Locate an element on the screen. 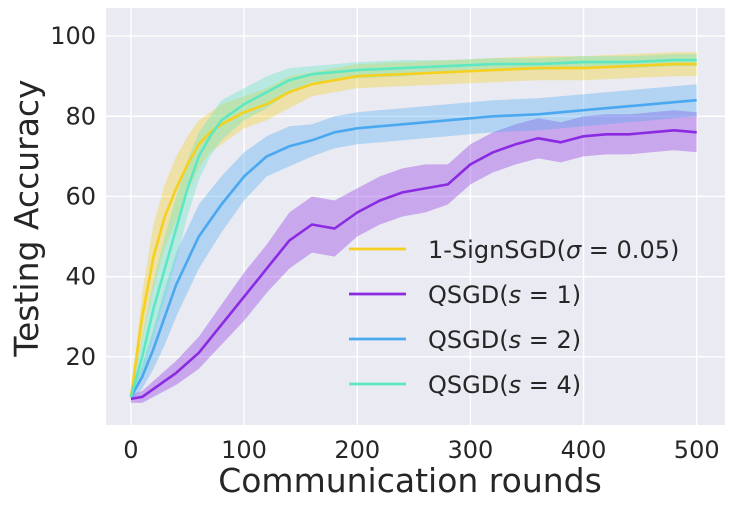 This screenshot has height=509, width=734. x-tick-label: 200 is located at coordinates (357, 450).